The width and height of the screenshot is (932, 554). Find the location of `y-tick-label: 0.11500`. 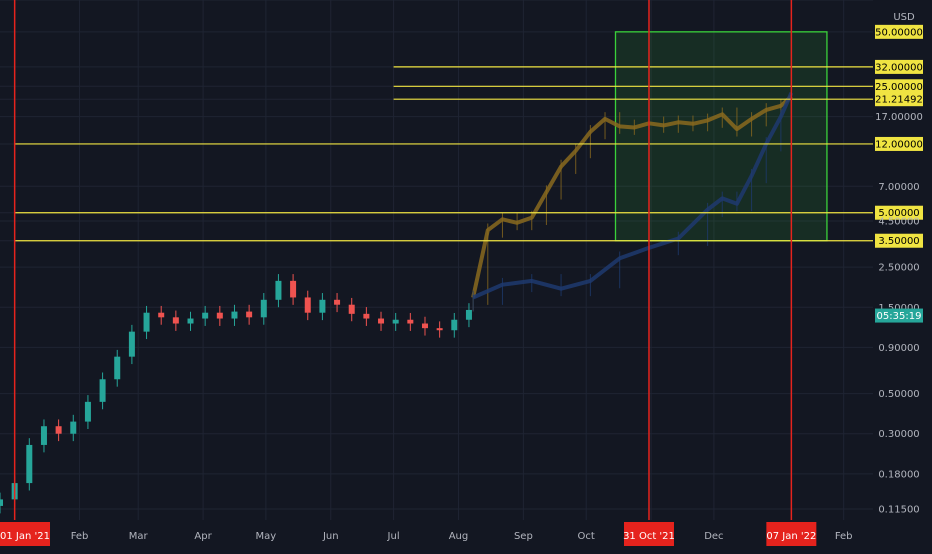

y-tick-label: 0.11500 is located at coordinates (898, 510).